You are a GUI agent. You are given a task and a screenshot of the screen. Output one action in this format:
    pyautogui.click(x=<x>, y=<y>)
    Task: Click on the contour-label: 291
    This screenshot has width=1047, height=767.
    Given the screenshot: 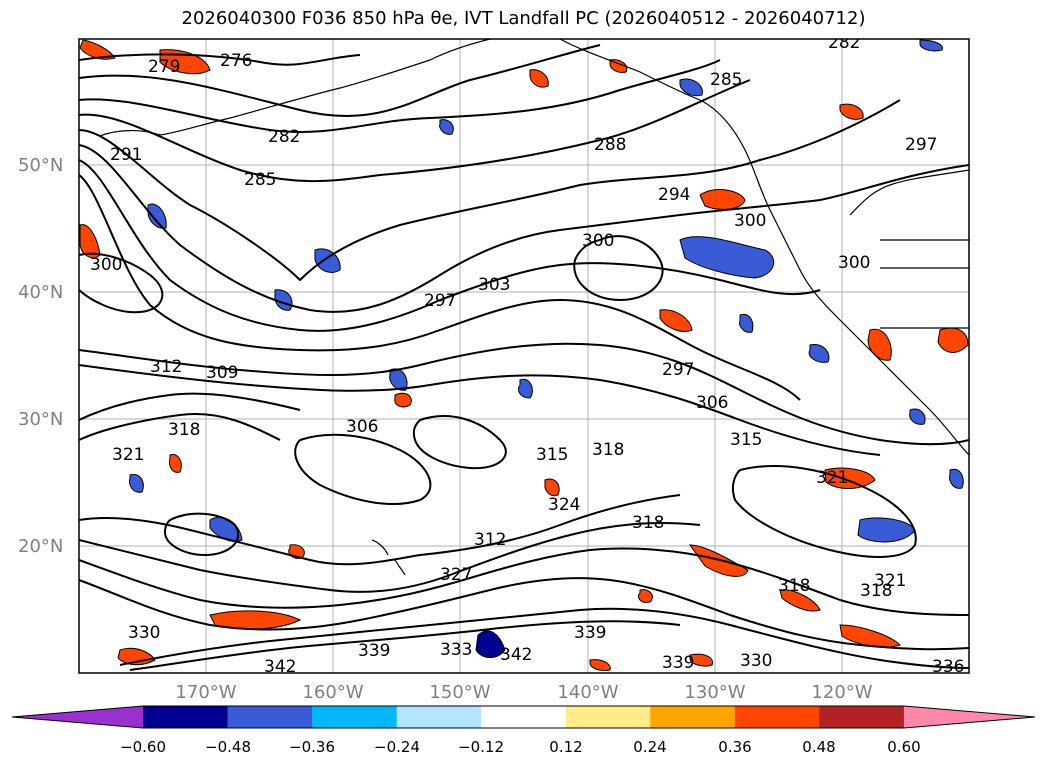 What is the action you would take?
    pyautogui.click(x=126, y=155)
    